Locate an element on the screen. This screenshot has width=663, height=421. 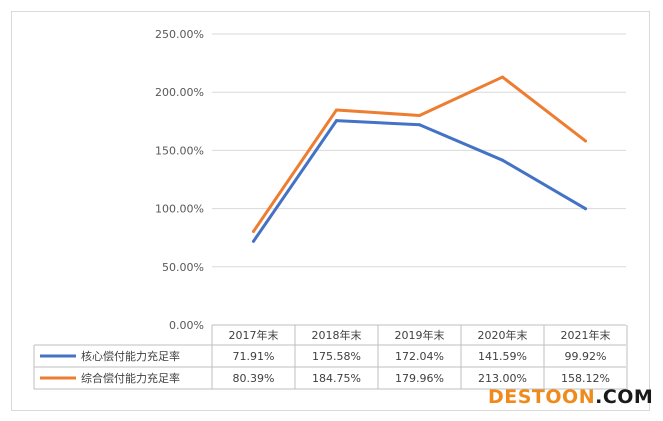
data-value-label: 141.59% is located at coordinates (502, 356).